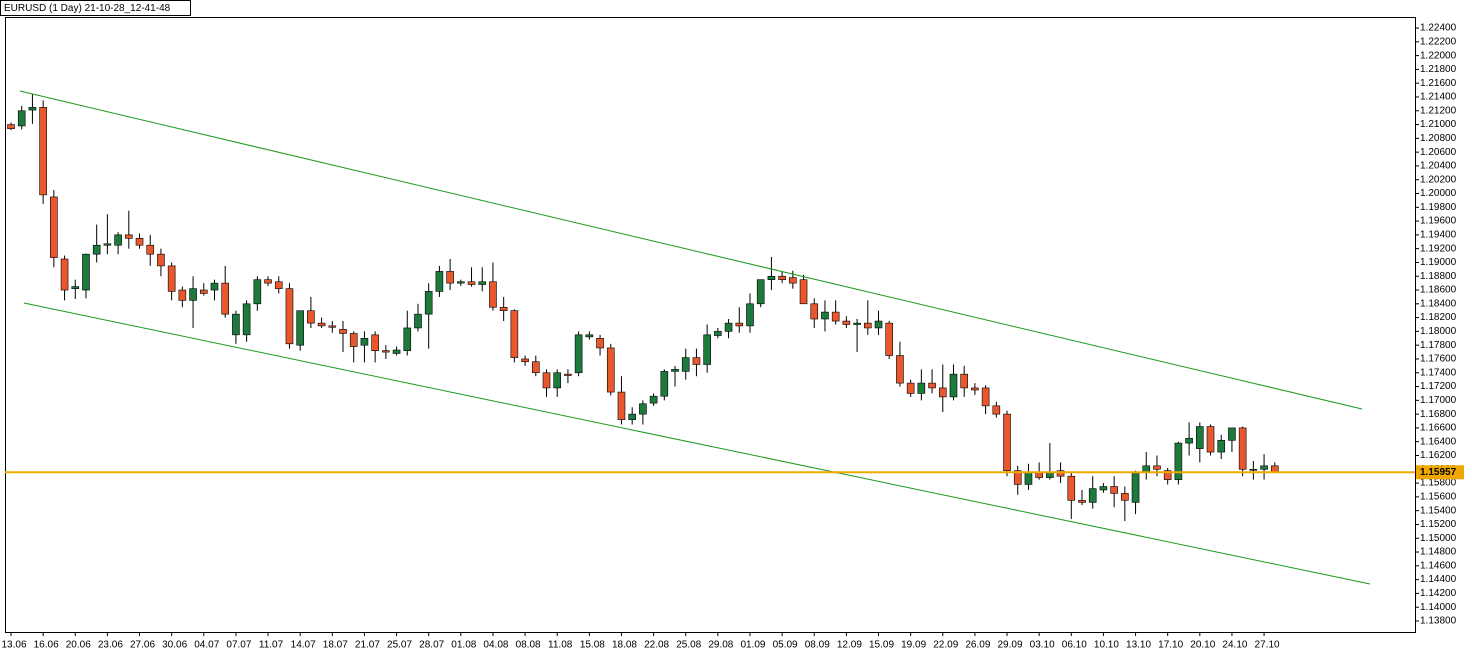 Image resolution: width=1472 pixels, height=671 pixels. I want to click on x-tick-label: 28.07, so click(431, 645).